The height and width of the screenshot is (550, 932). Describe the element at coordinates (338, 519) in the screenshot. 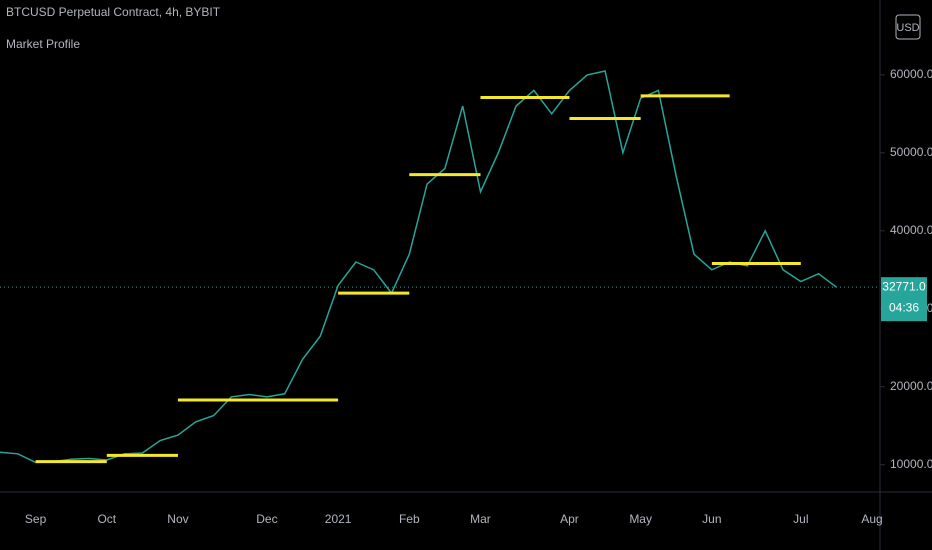

I see `x-tick-label: 2021` at that location.